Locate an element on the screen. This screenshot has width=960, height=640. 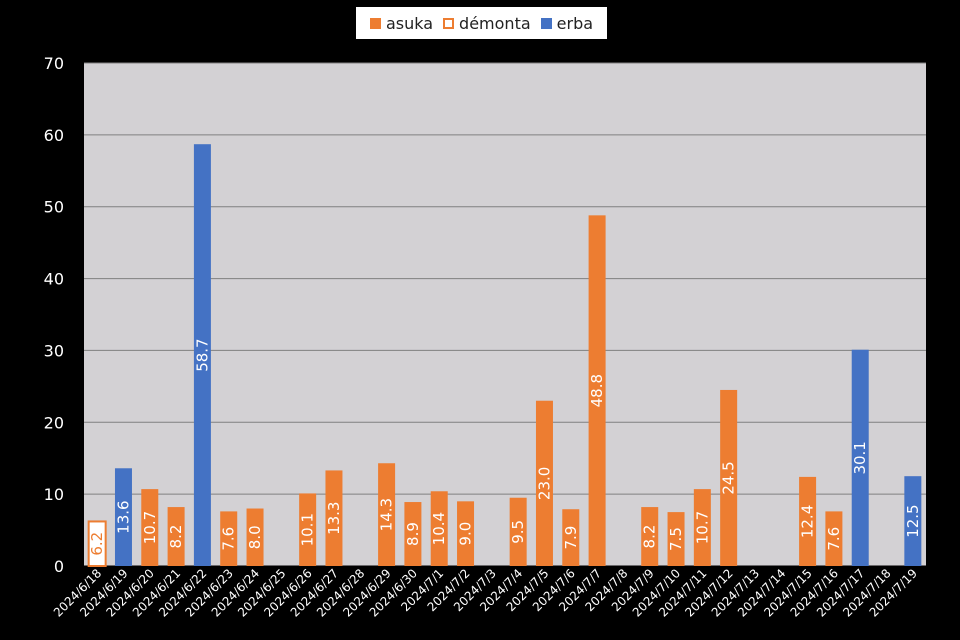
bar-value-label: 13.3 is located at coordinates (334, 518).